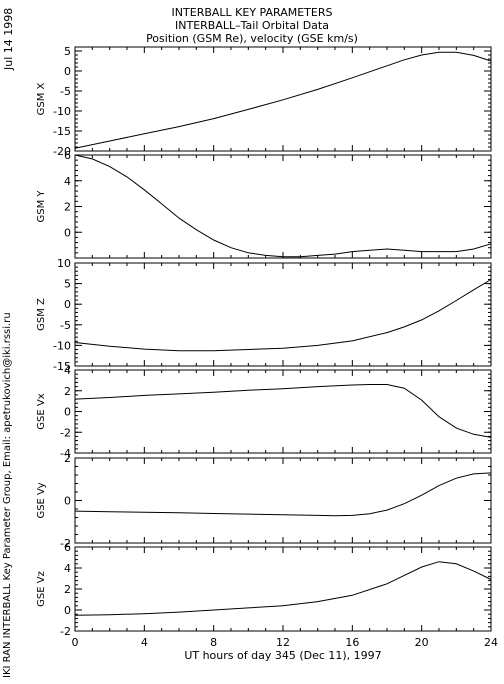  Describe the element at coordinates (213, 642) in the screenshot. I see `x-tick-label: 8` at that location.